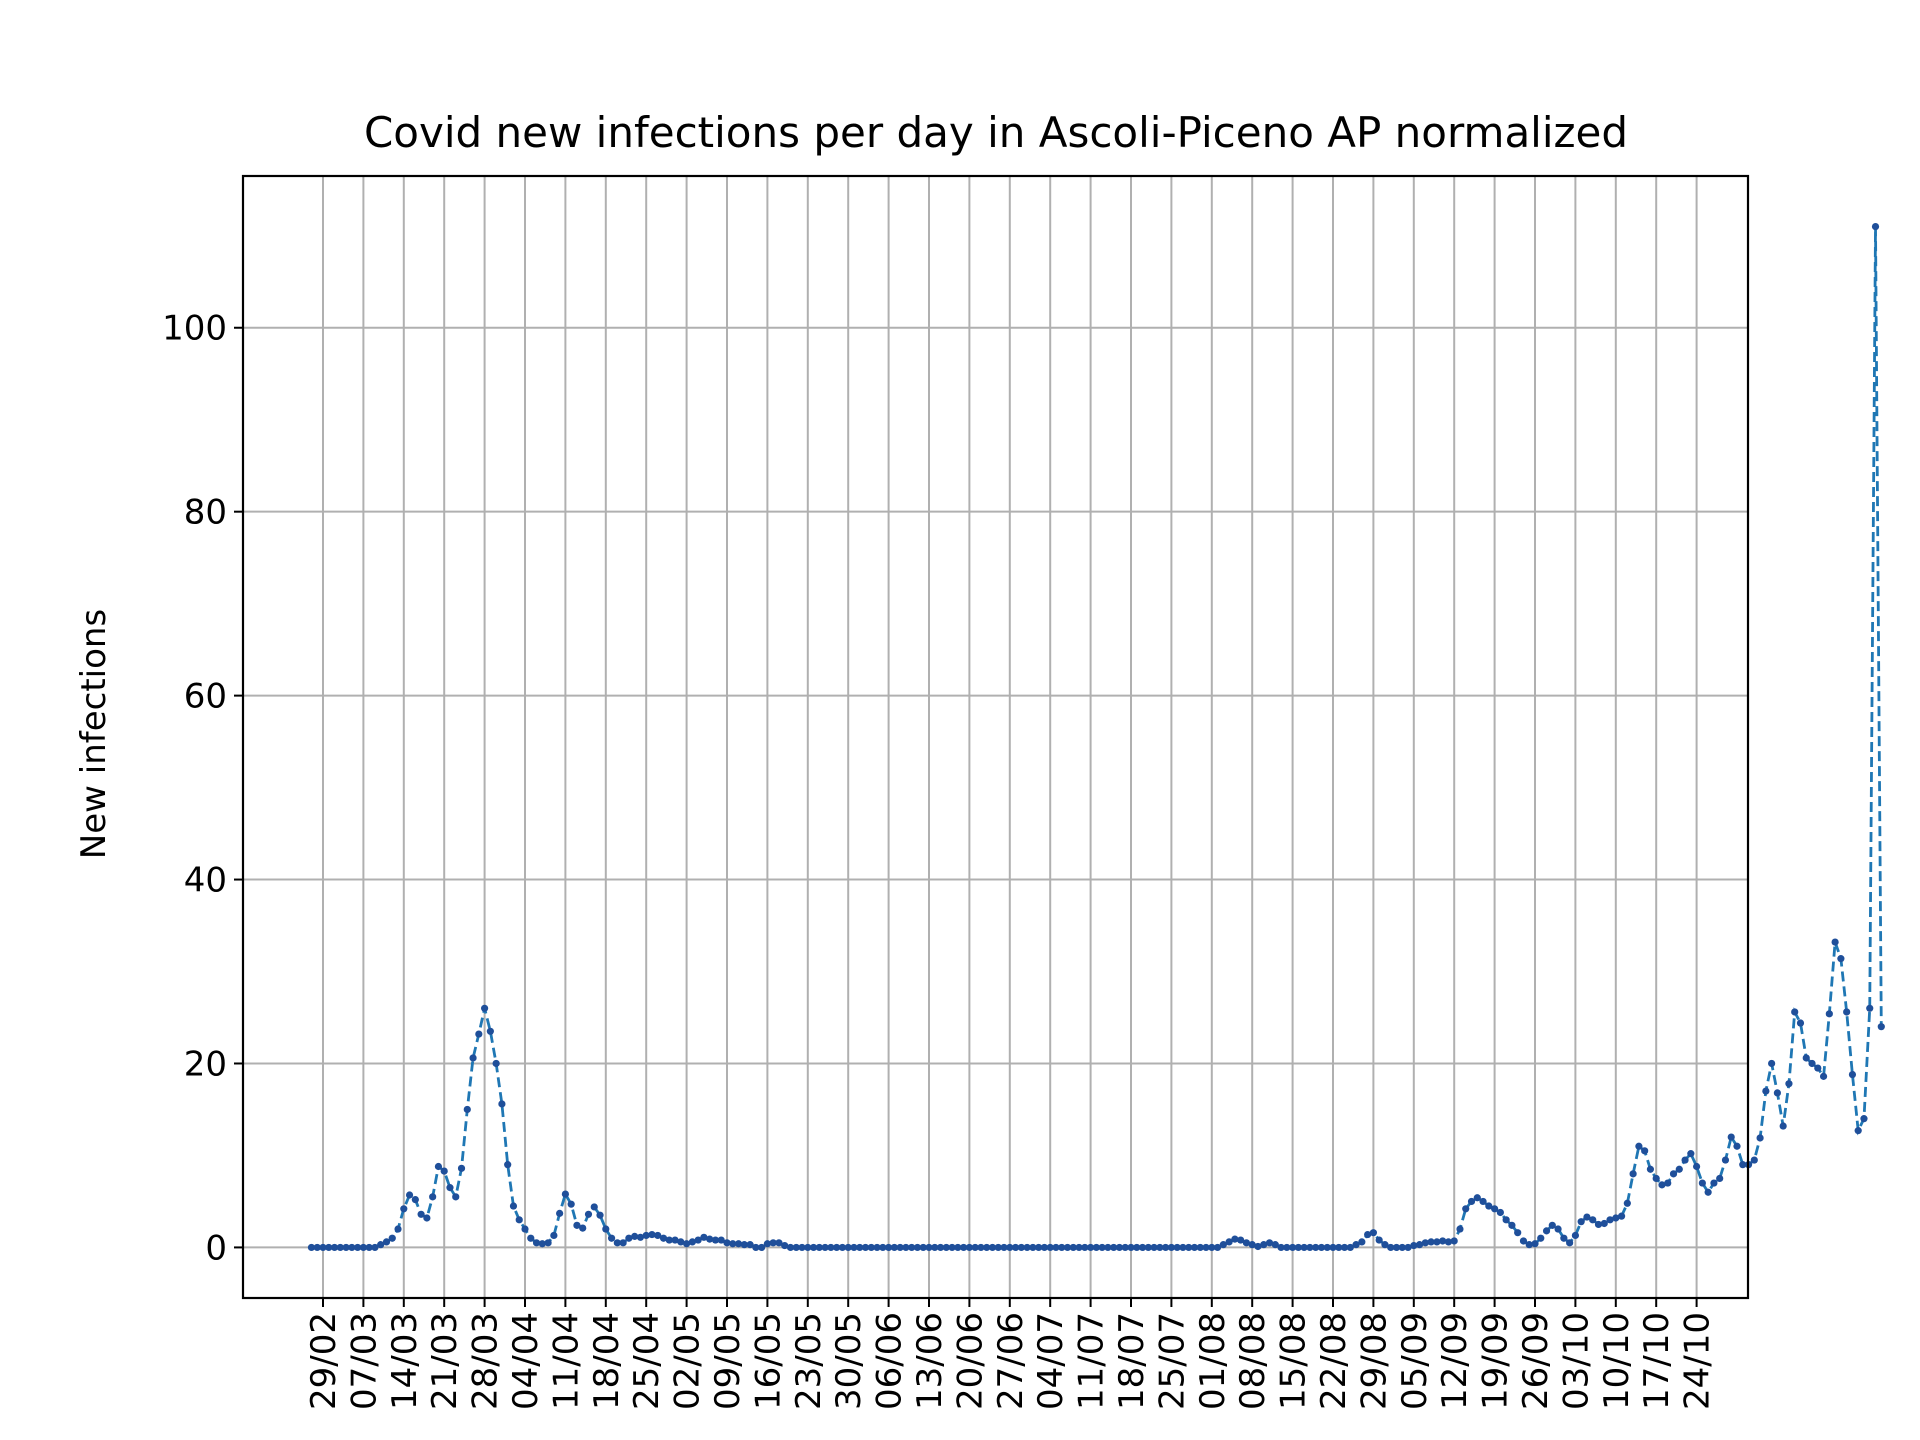  What do you see at coordinates (607, 1361) in the screenshot?
I see `x-tick-label: 18/04` at bounding box center [607, 1361].